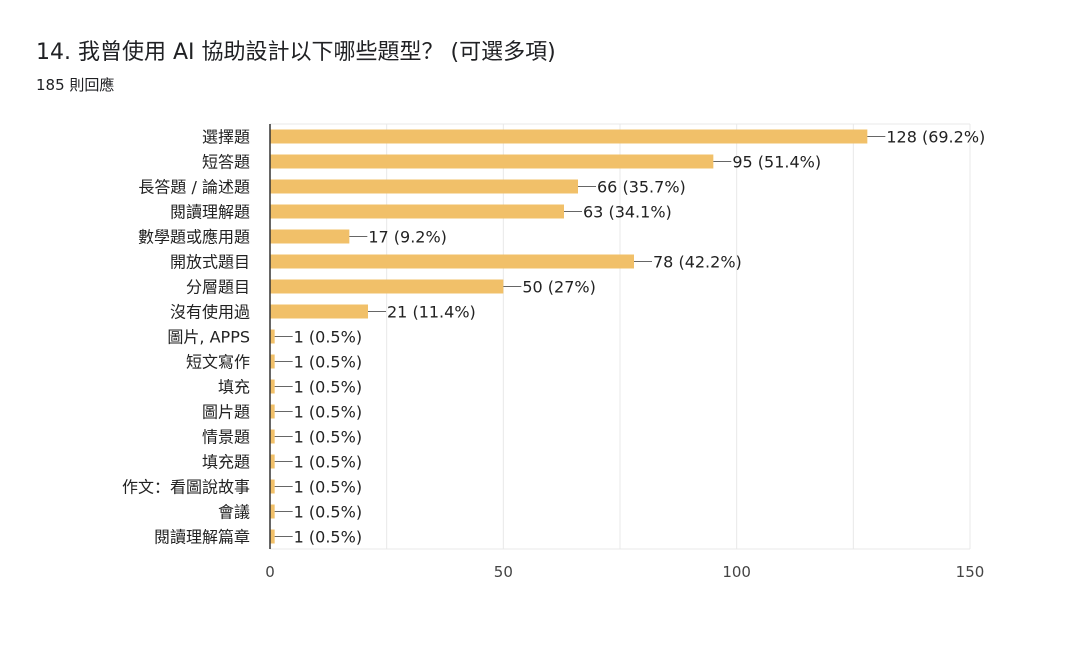 This screenshot has width=1080, height=660. Describe the element at coordinates (194, 187) in the screenshot. I see `category-label: 長答題 / 論述題` at that location.